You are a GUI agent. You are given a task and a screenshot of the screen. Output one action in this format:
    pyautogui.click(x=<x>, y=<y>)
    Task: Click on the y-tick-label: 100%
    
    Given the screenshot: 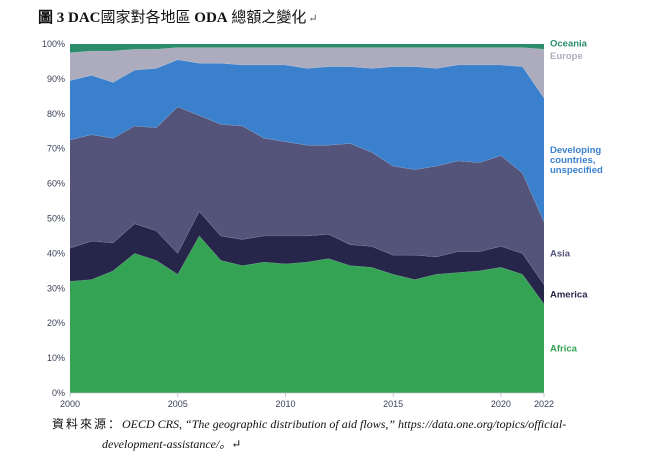 What is the action you would take?
    pyautogui.click(x=53, y=44)
    